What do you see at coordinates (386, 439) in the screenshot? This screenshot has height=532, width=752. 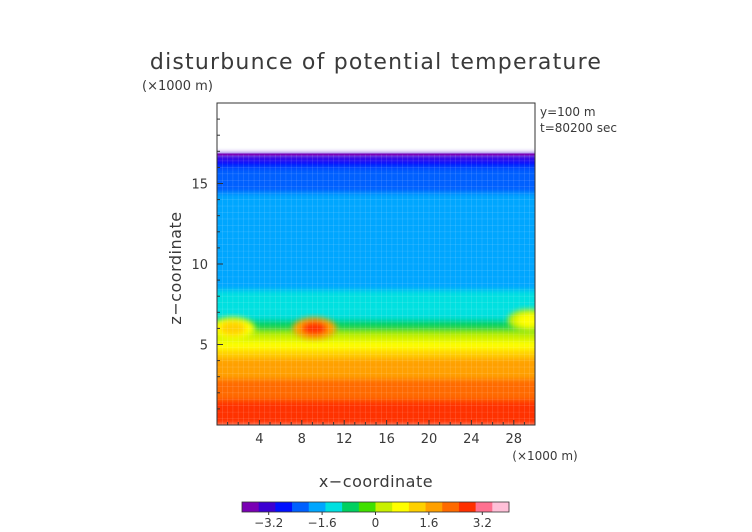 I see `x-tick-label: 16` at bounding box center [386, 439].